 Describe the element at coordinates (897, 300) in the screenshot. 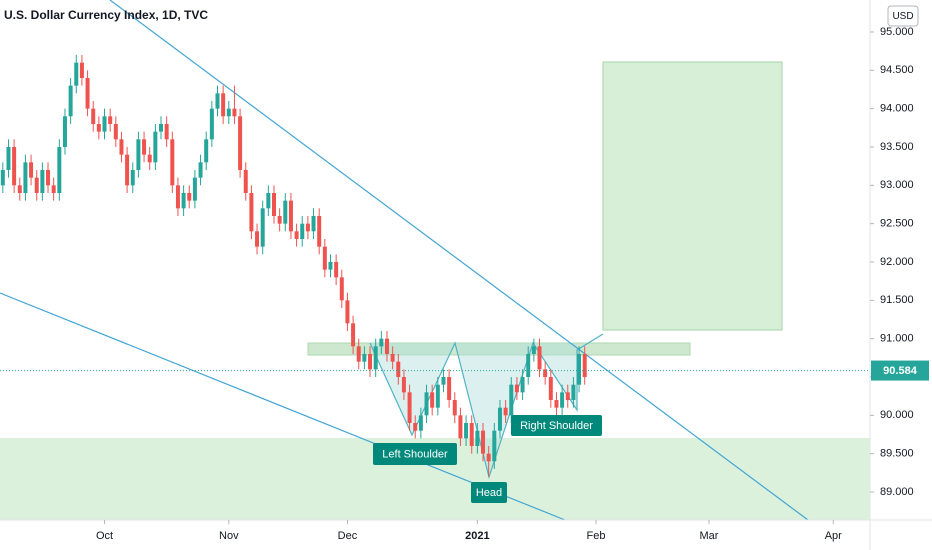

I see `y-tick-label: 91.500` at that location.